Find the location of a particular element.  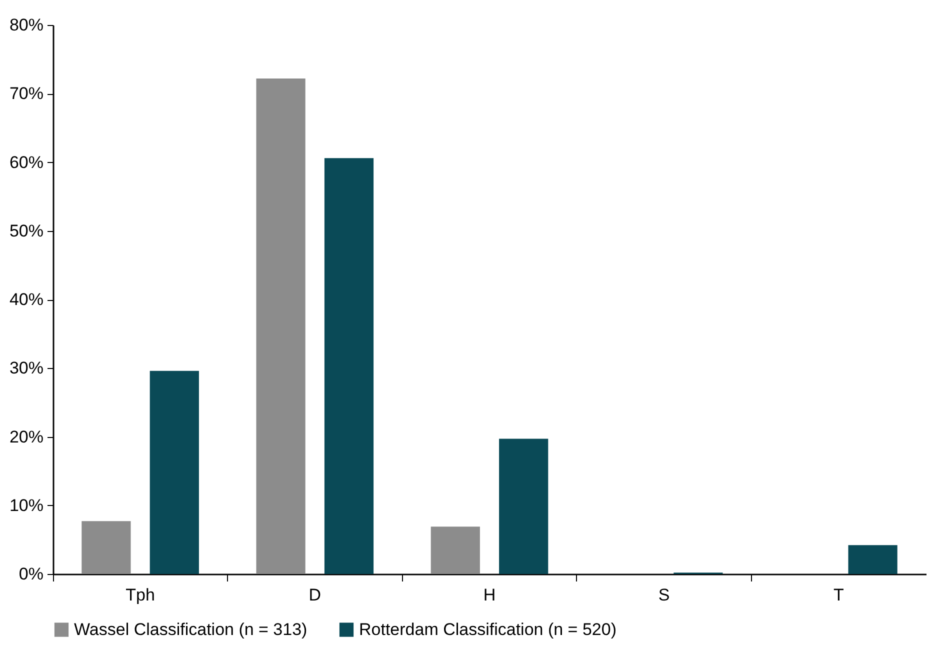

x-tick-label: T is located at coordinates (839, 595).